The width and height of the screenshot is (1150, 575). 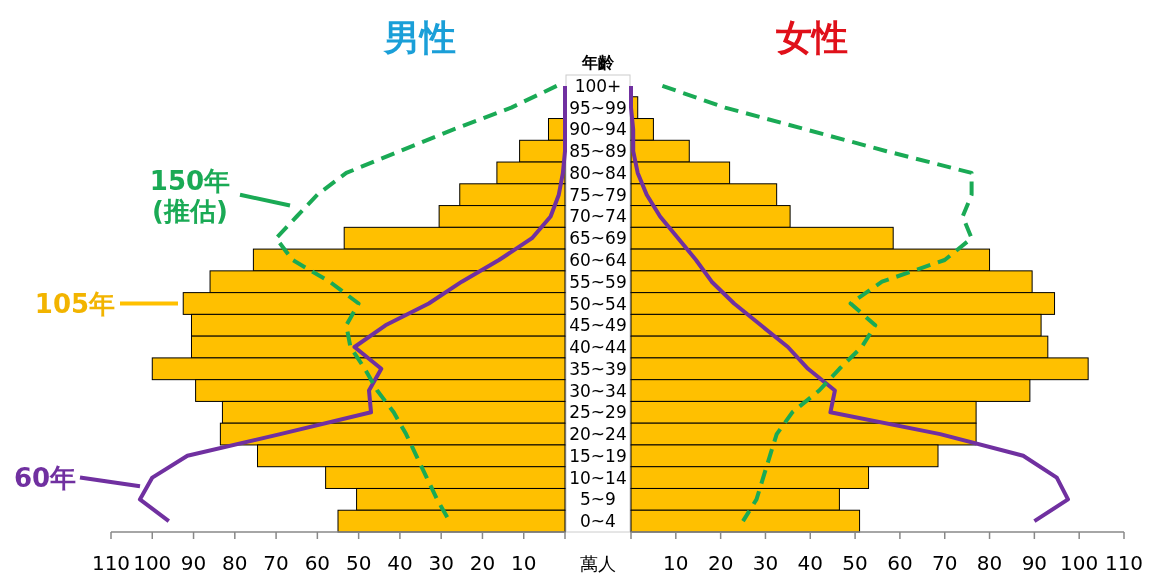 I want to click on y-axis-title: 年齡, so click(x=598, y=62).